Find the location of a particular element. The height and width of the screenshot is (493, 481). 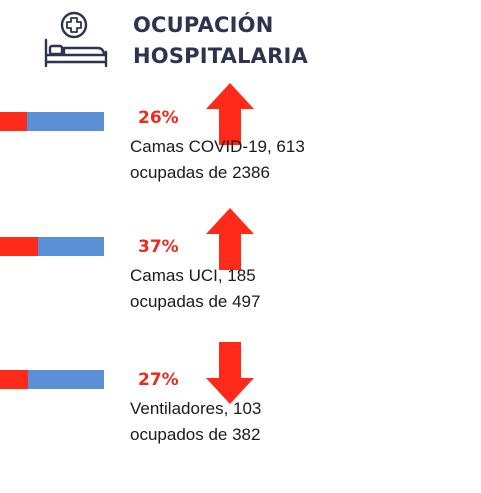

stat-description: Ventiladores, 103 ocupados de 382 is located at coordinates (195, 422).